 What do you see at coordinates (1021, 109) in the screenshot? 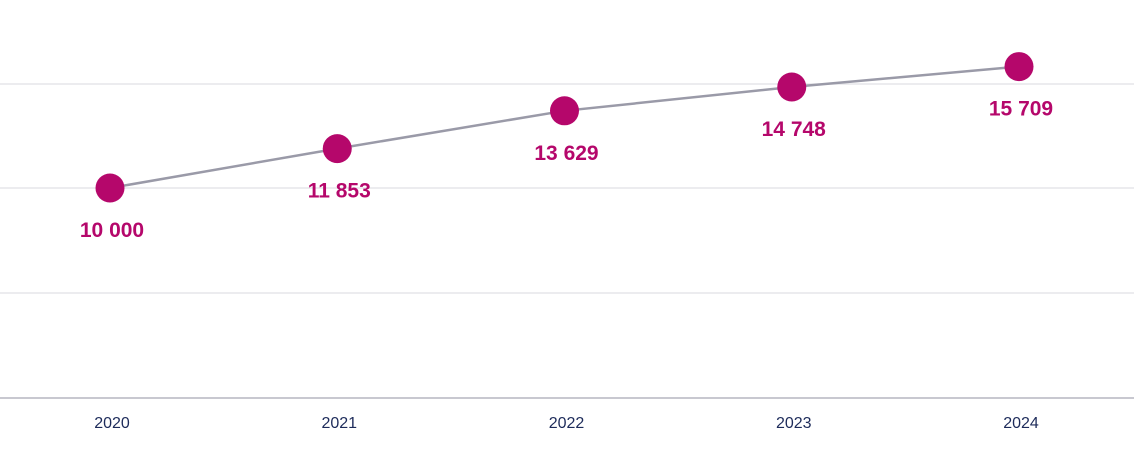
I see `data-label: 15 709` at bounding box center [1021, 109].